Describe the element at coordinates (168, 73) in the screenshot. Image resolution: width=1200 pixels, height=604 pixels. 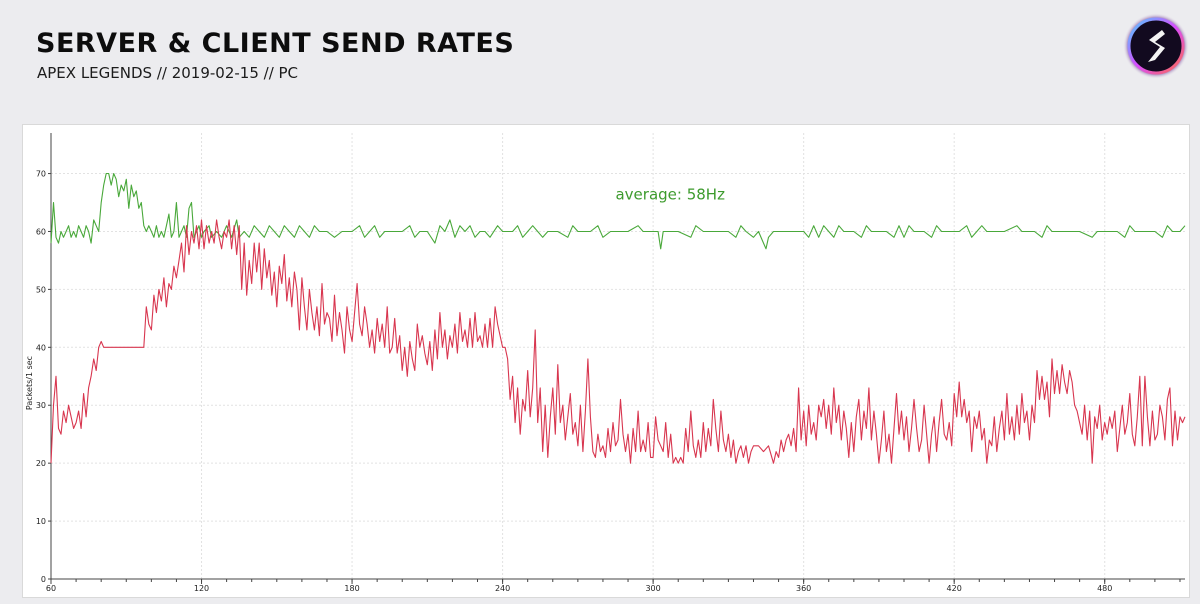
I see `page-subtitle: APEX LEGENDS // 2019-02-15 // PC` at that location.